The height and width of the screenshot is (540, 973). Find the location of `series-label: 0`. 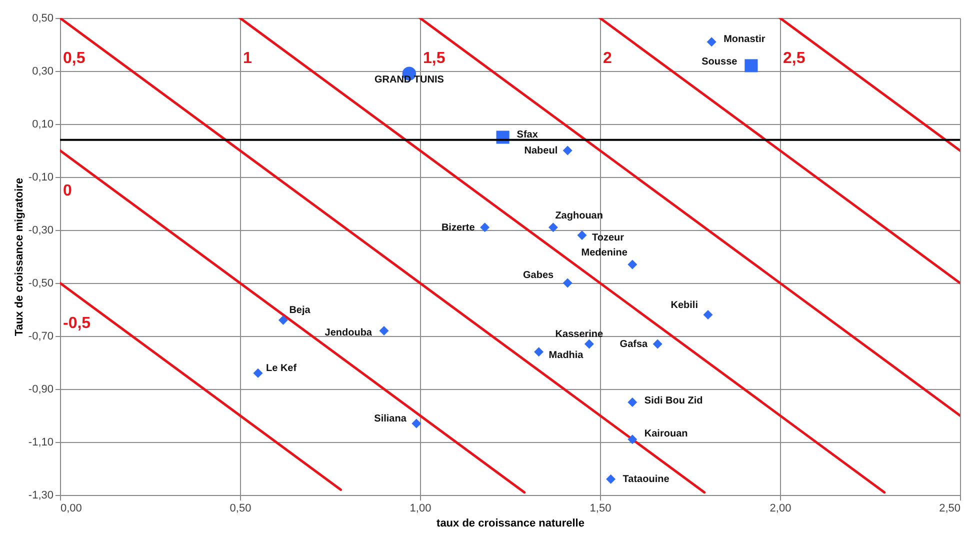

series-label: 0 is located at coordinates (67, 191).